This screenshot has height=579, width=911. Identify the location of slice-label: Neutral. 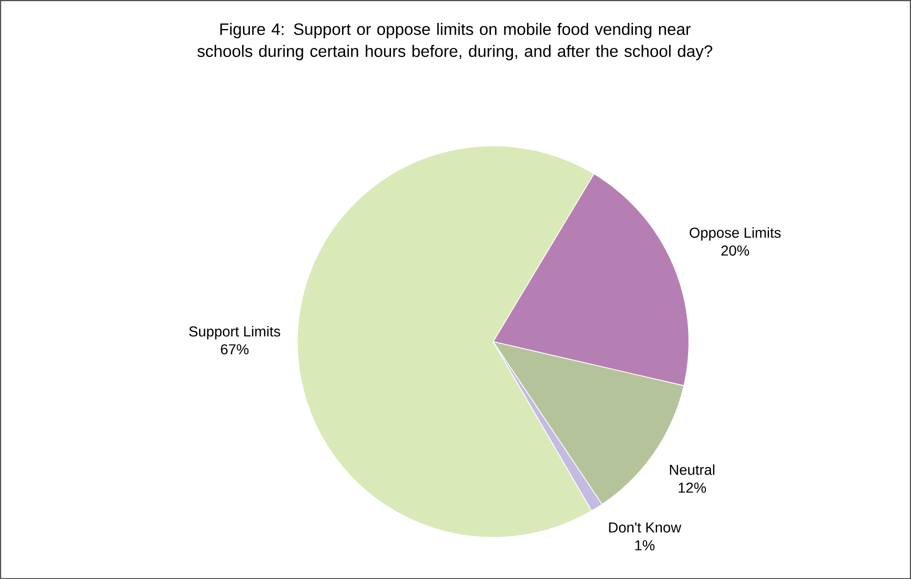
(692, 469).